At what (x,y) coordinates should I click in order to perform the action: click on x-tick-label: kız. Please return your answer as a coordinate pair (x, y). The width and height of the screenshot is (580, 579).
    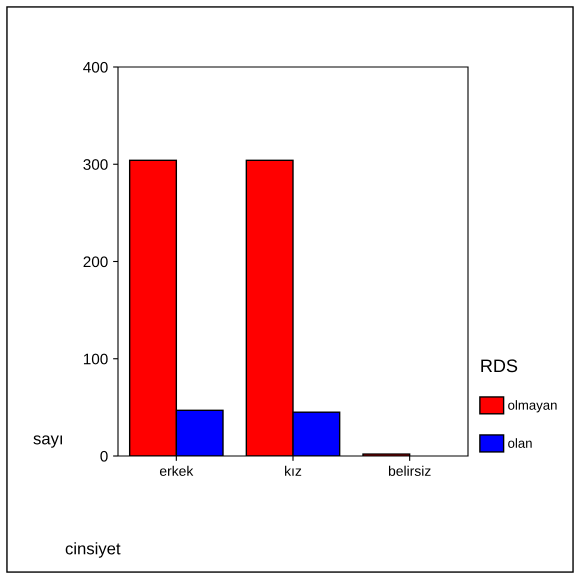
    Looking at the image, I should click on (293, 471).